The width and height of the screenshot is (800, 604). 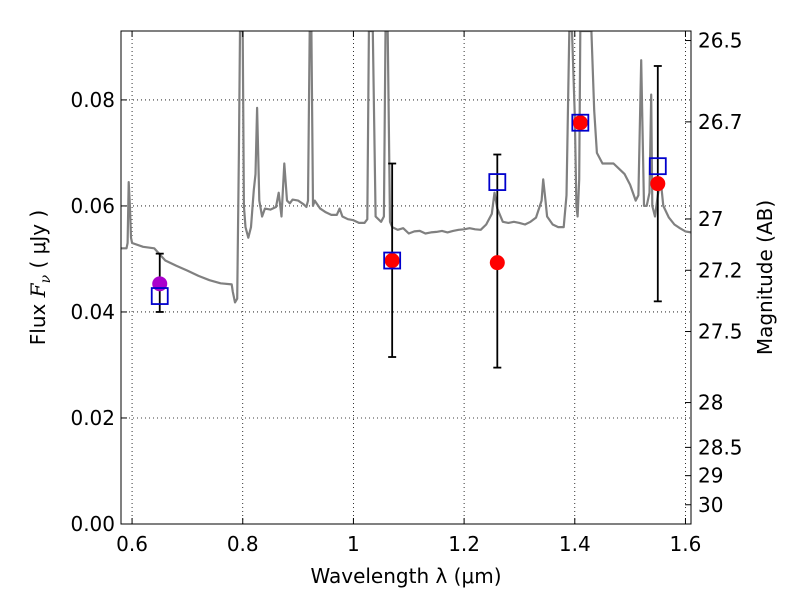 I want to click on y-tick-label: 0.06, so click(x=92, y=206).